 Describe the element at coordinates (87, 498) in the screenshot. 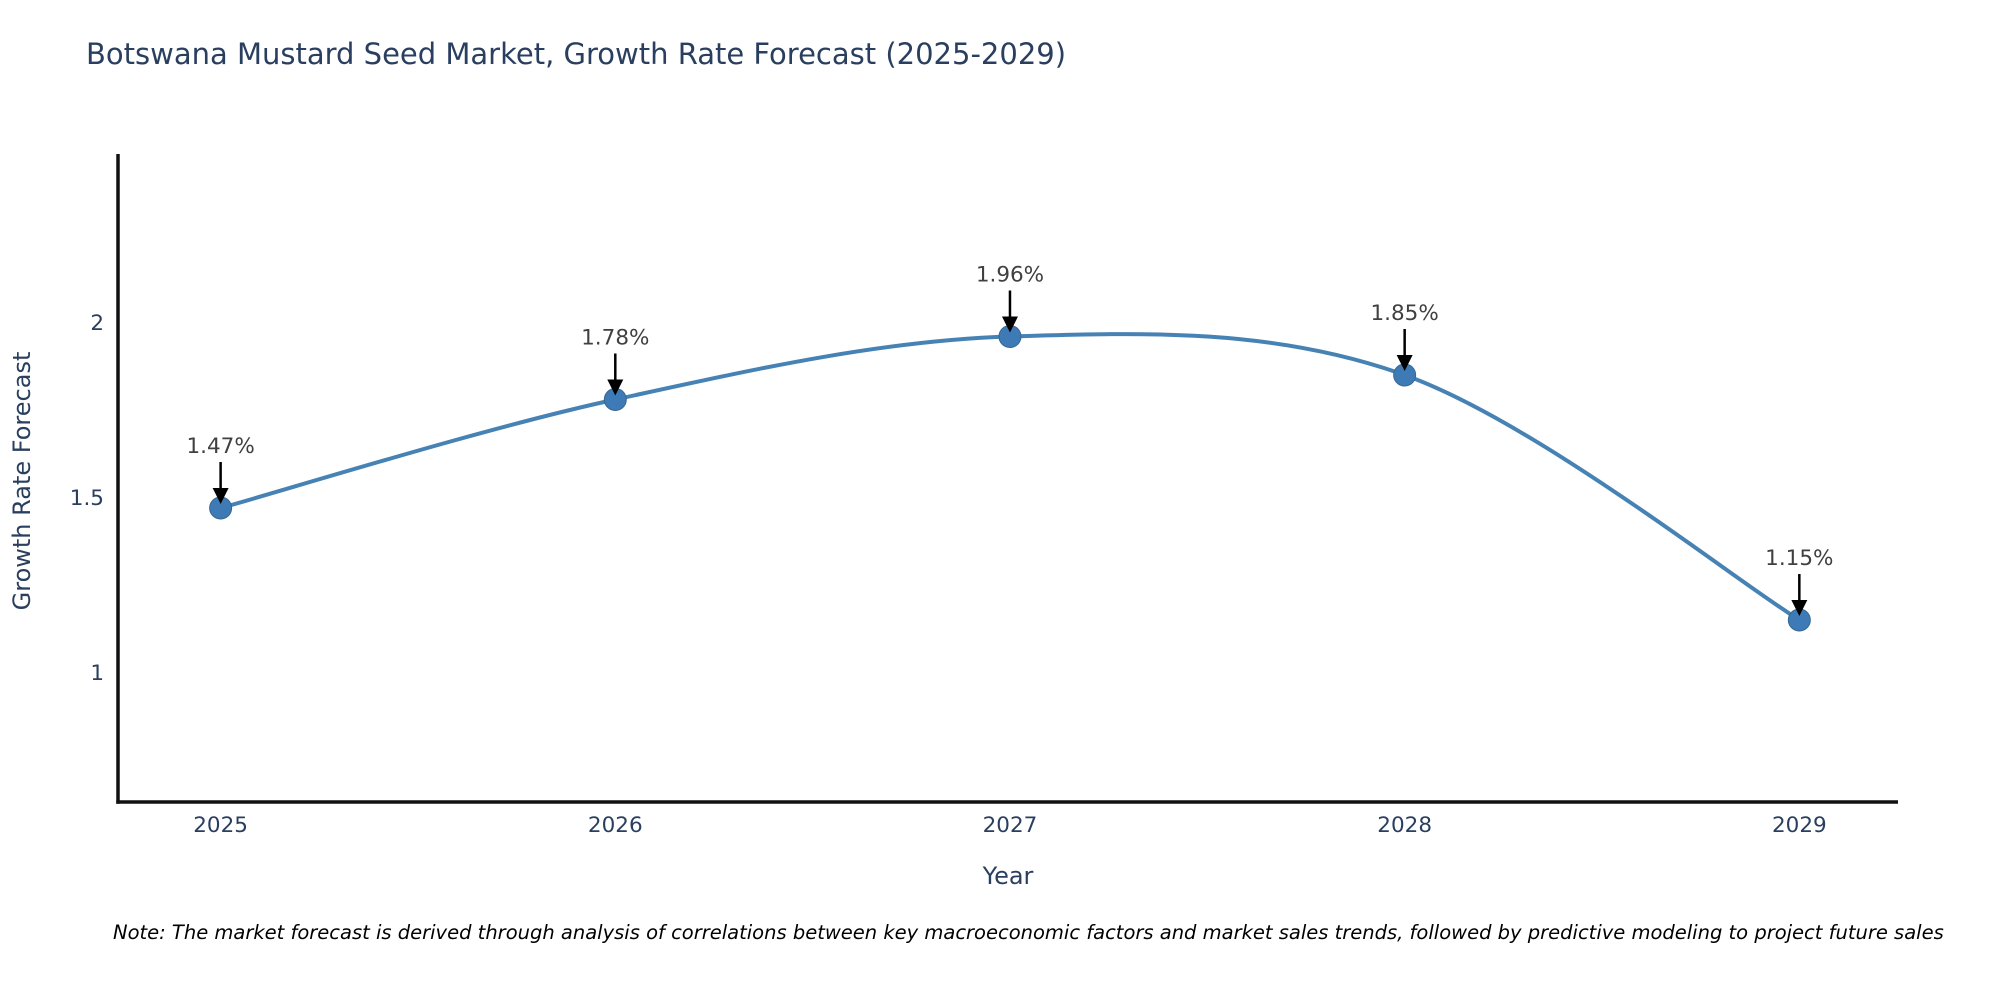

I see `y-tick-label: 1.5` at that location.